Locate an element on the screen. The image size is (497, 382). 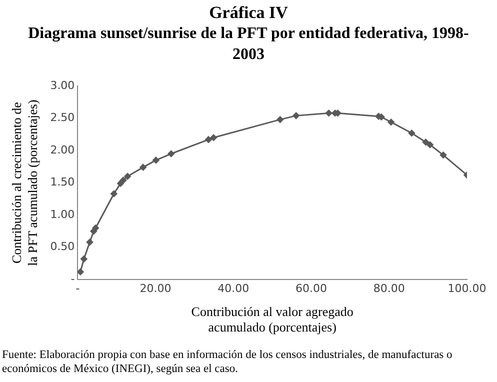
y-tick-label: 0.50 is located at coordinates (62, 247).